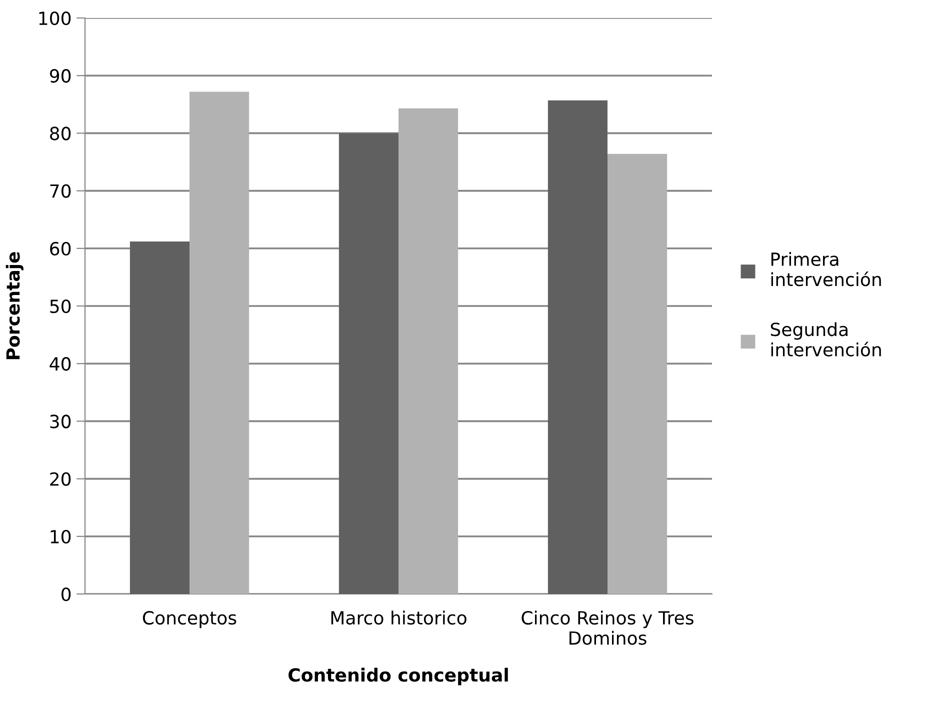 This screenshot has width=940, height=713. What do you see at coordinates (55, 18) in the screenshot?
I see `y-tick-label: 100` at bounding box center [55, 18].